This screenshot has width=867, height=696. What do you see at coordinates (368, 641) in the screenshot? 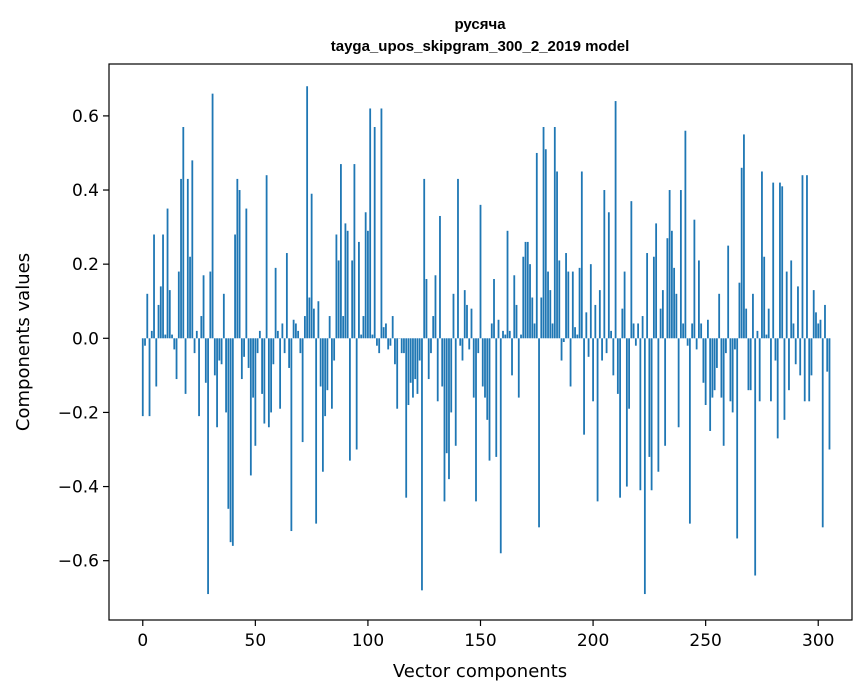
I see `x-tick-label-100: 100` at bounding box center [368, 641].